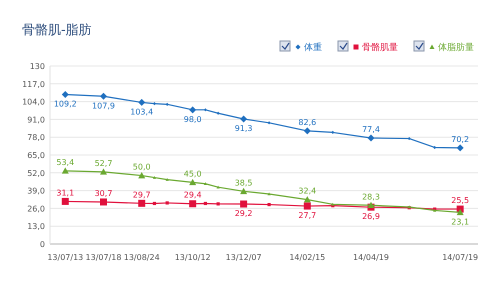  Describe the element at coordinates (371, 257) in the screenshot. I see `x-tick-label: 14/04/19` at that location.